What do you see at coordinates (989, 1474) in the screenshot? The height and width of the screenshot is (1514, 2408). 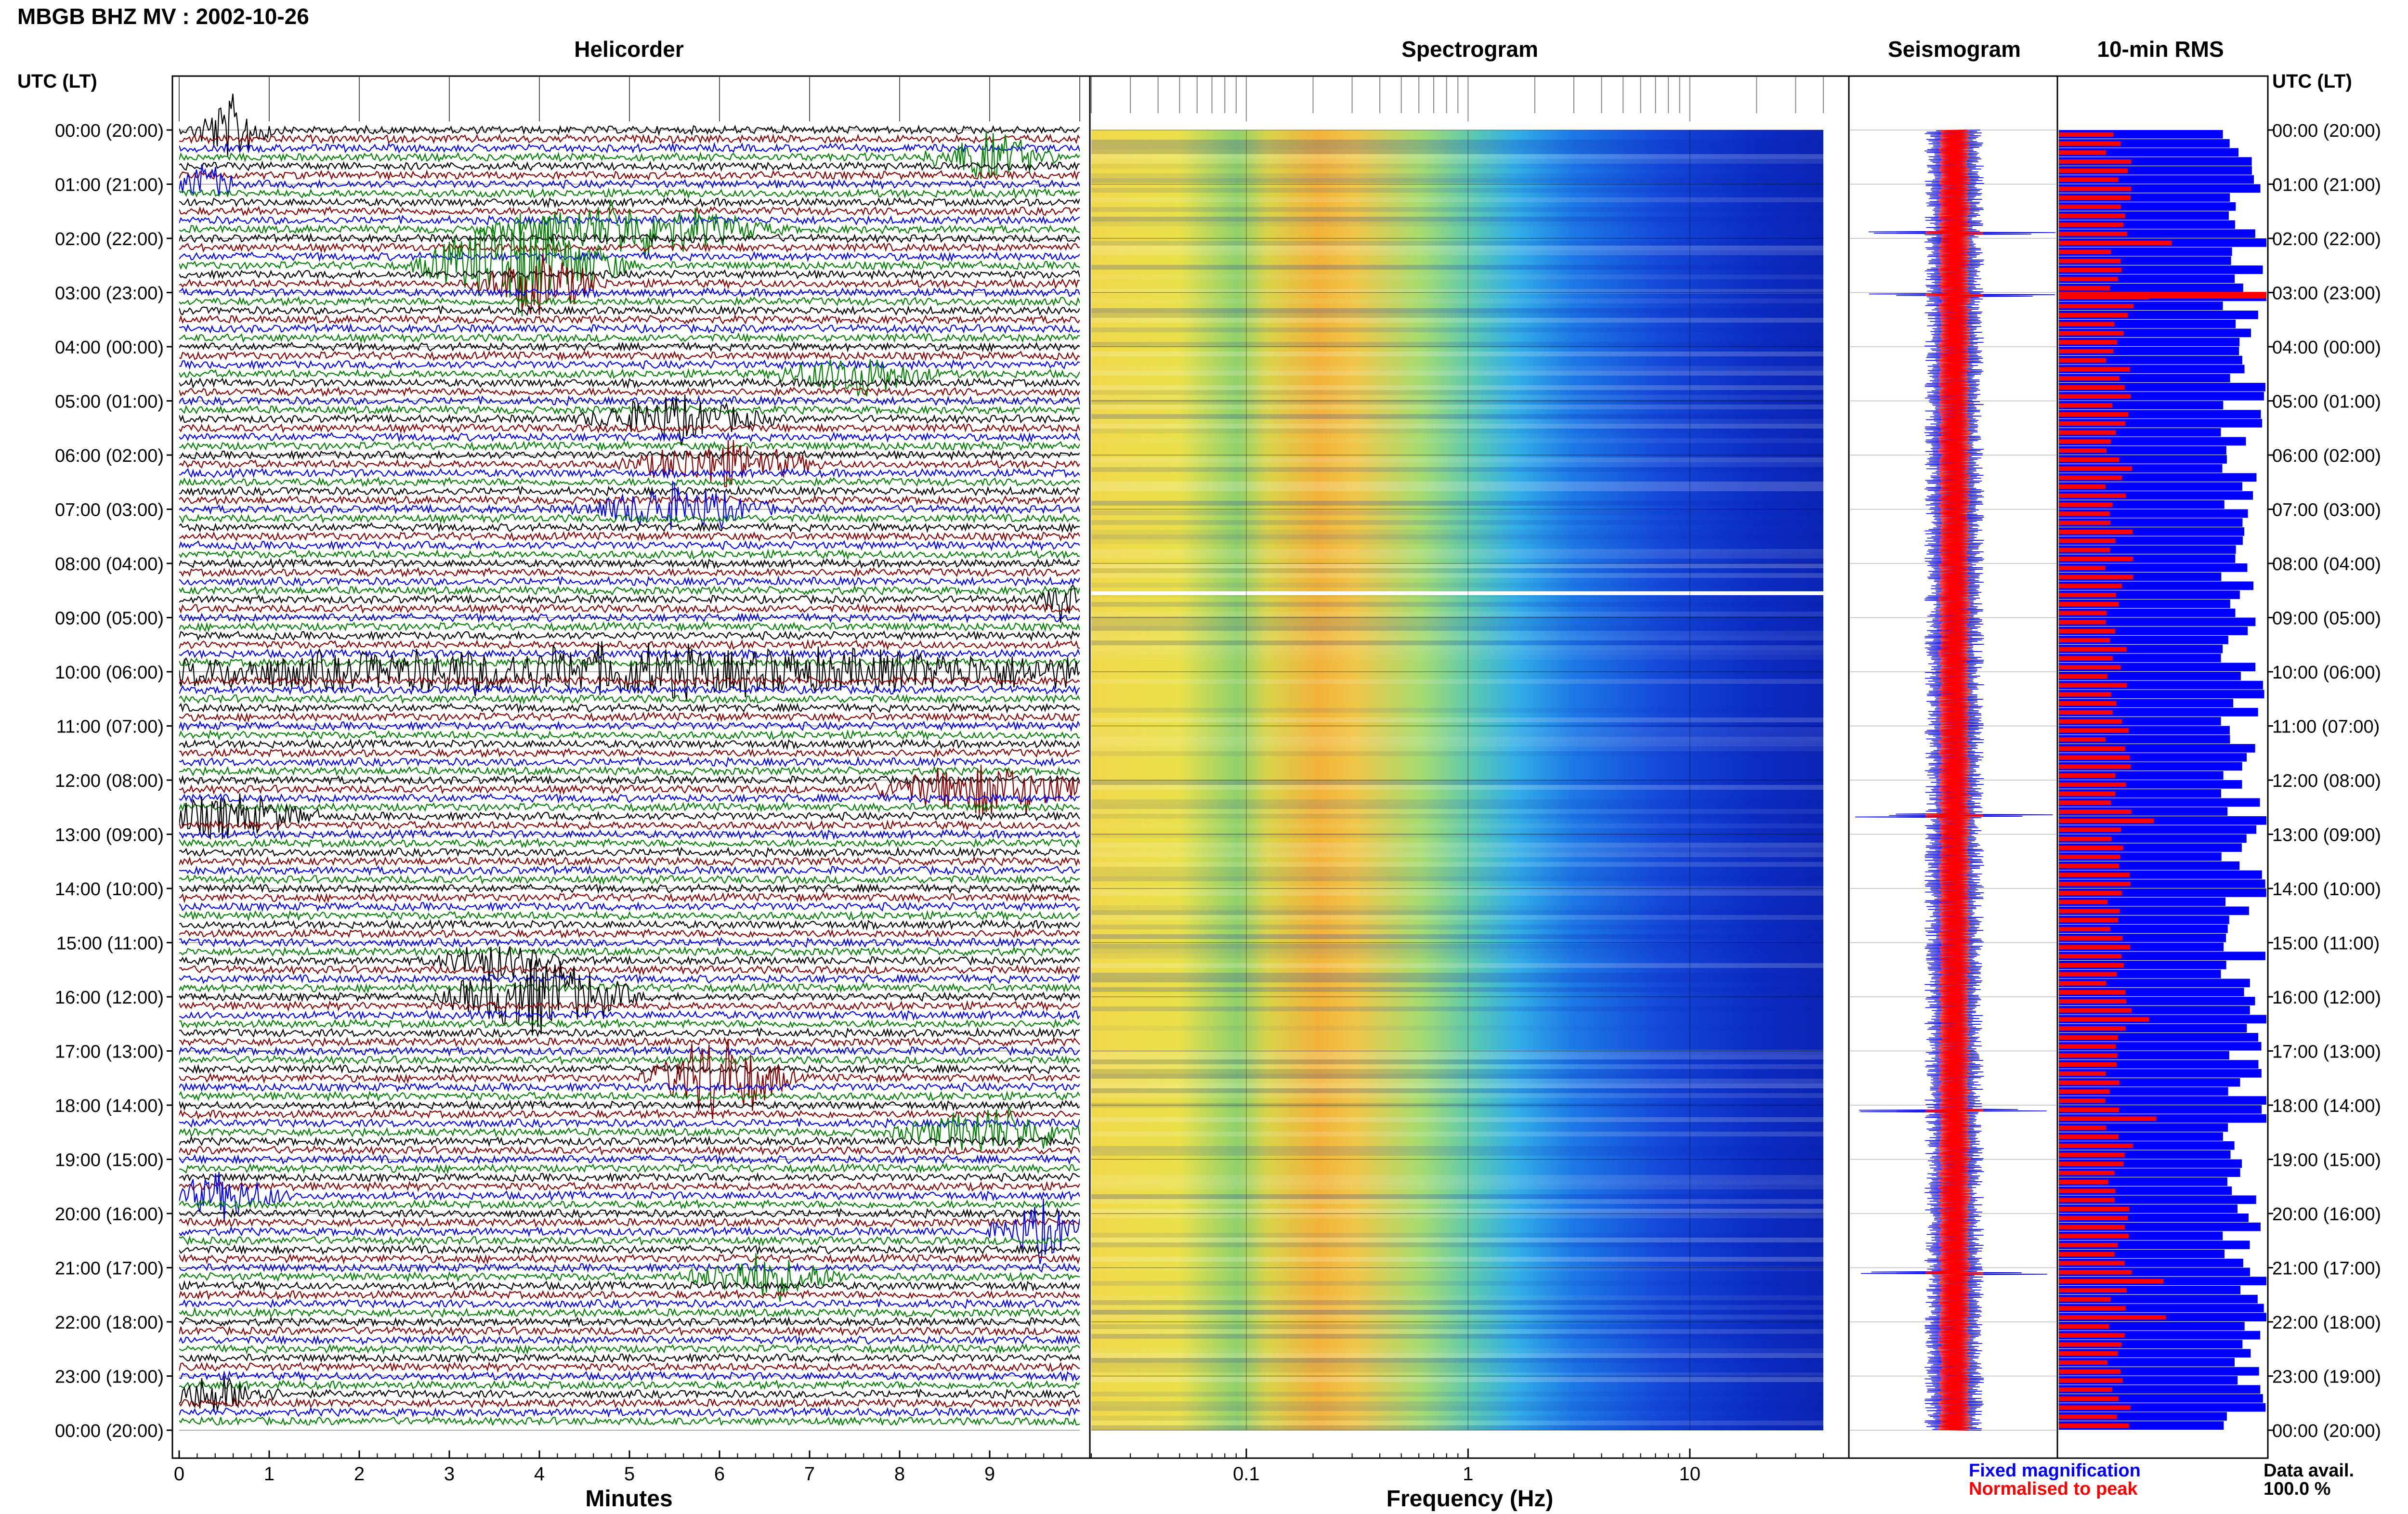 I see `minute-tick-label-9: 9` at bounding box center [989, 1474].